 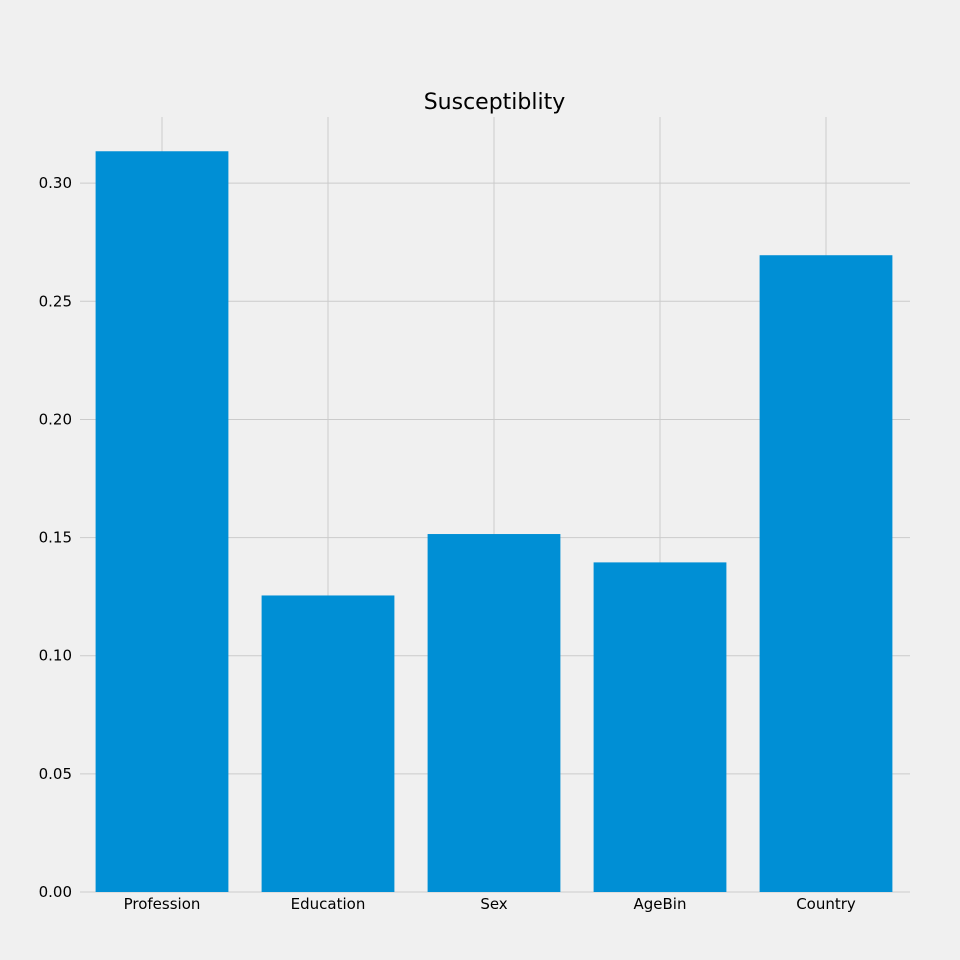 I want to click on y-tick-label: 0.30, so click(x=55, y=183).